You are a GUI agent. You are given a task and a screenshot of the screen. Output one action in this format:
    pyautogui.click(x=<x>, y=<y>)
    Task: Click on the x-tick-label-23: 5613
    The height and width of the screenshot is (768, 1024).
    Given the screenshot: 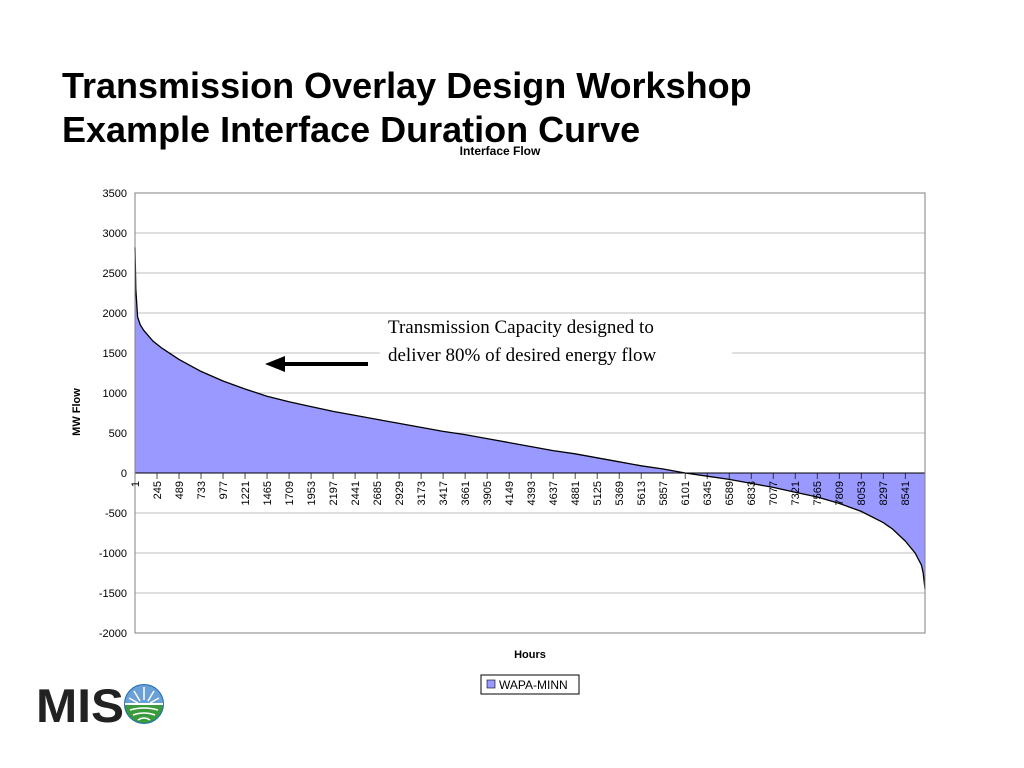 What is the action you would take?
    pyautogui.click(x=642, y=493)
    